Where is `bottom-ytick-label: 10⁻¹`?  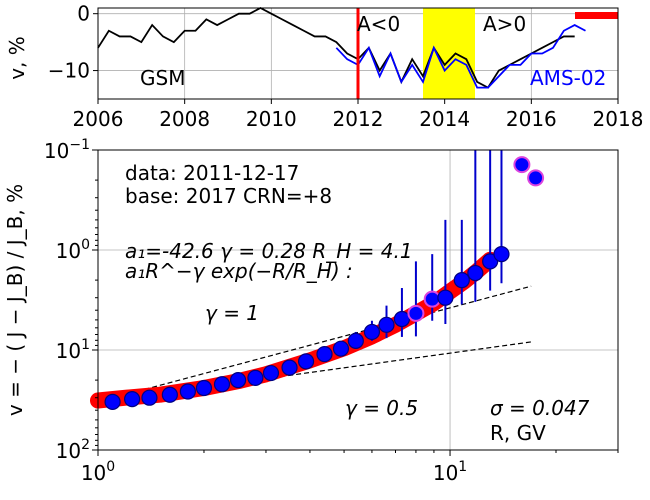
bottom-ytick-label: 10⁻¹ is located at coordinates (67, 150).